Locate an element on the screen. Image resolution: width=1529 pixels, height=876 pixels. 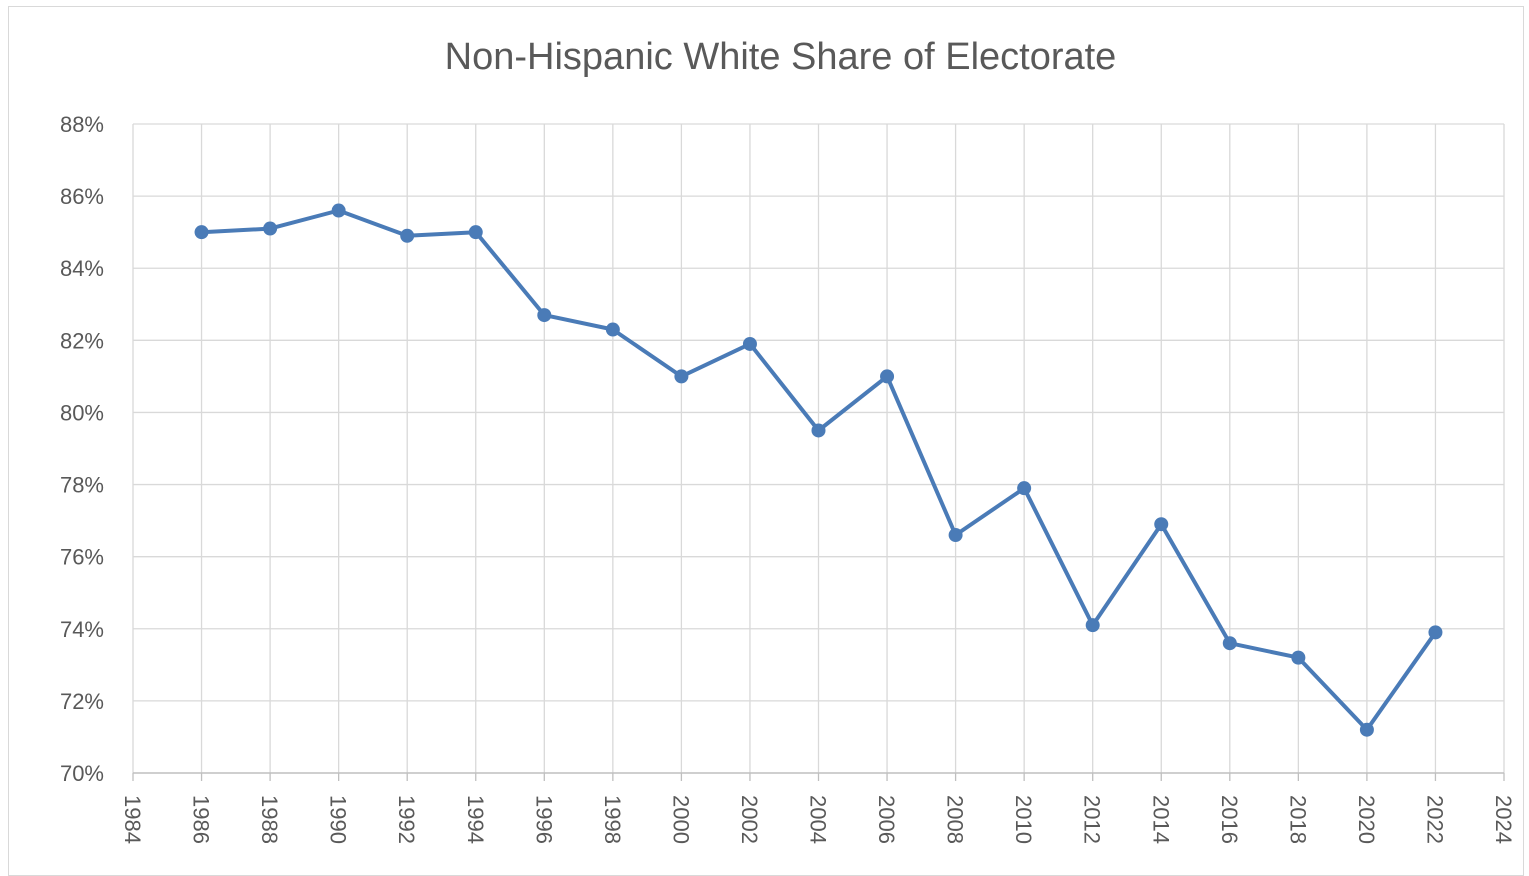
y-axis-ticks: 70% 72% 74% 76% 78% 80% 82% 84% 86% 88% is located at coordinates (82, 449).